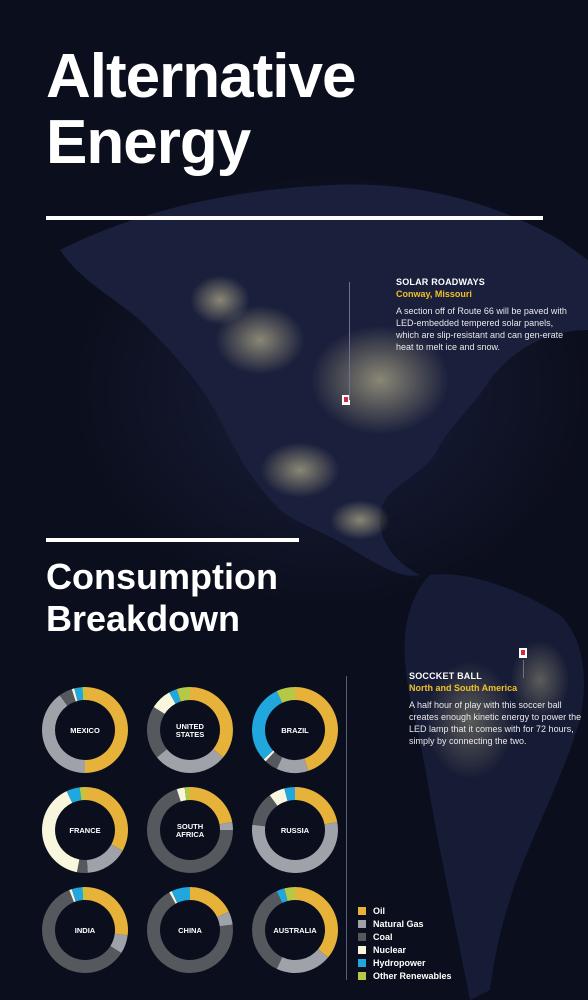 The width and height of the screenshot is (588, 1000). Describe the element at coordinates (162, 576) in the screenshot. I see `section-line-1: Consumption` at that location.